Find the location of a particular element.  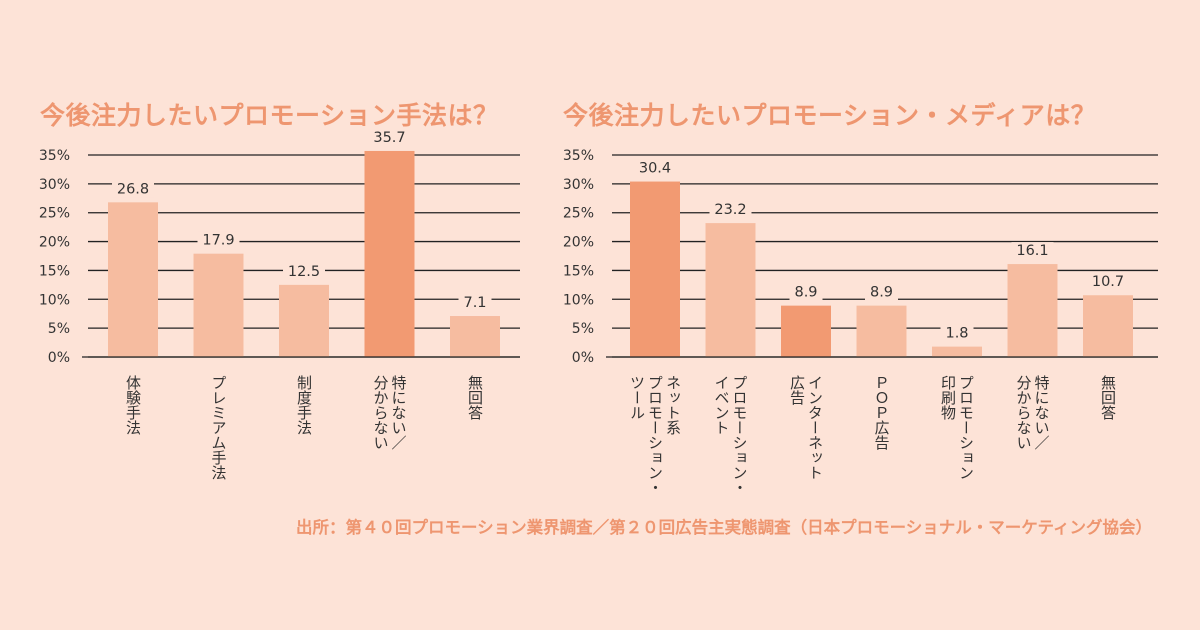

value-label: 35.7 is located at coordinates (389, 138).